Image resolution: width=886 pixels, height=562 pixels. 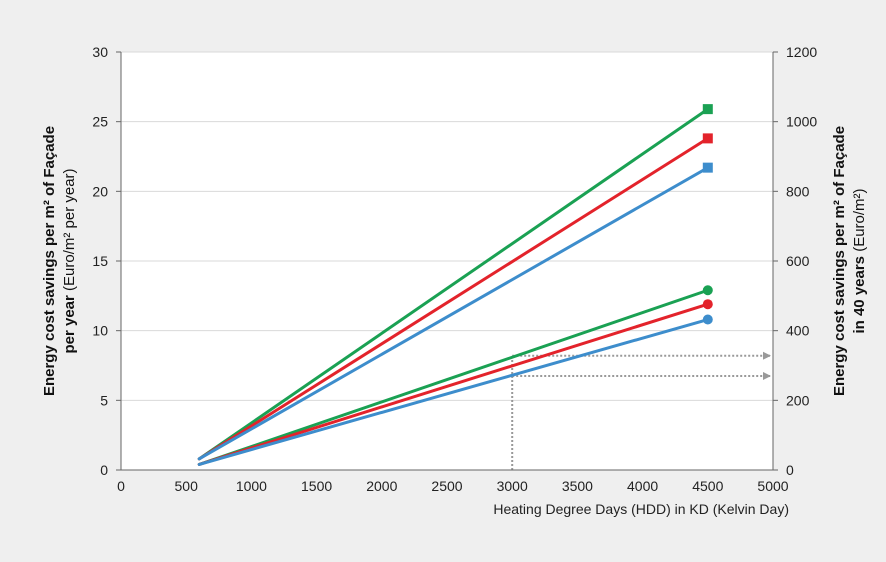 What do you see at coordinates (316, 486) in the screenshot?
I see `x-tick-label-3: 1500` at bounding box center [316, 486].